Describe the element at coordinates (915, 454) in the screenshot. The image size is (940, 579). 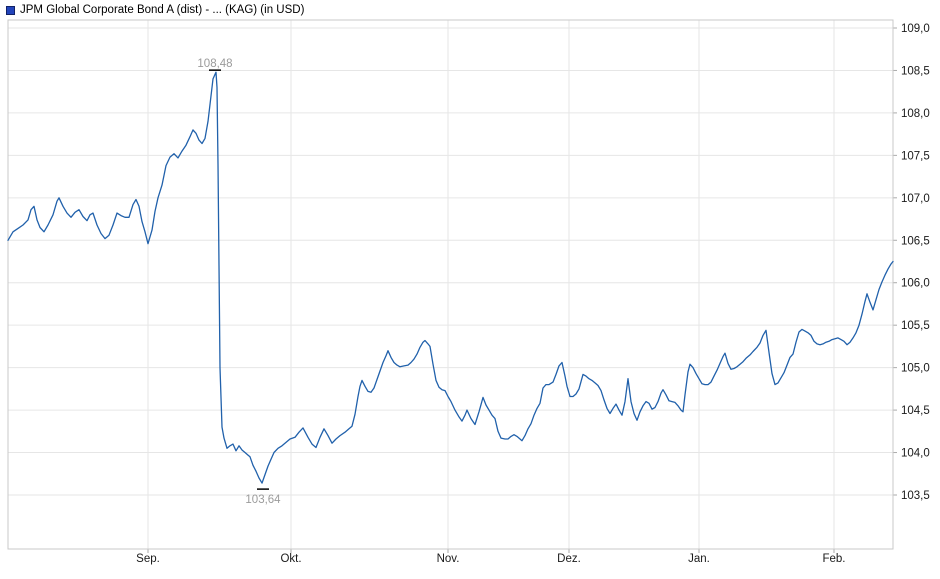
I see `y-axis-label: 104,0` at that location.